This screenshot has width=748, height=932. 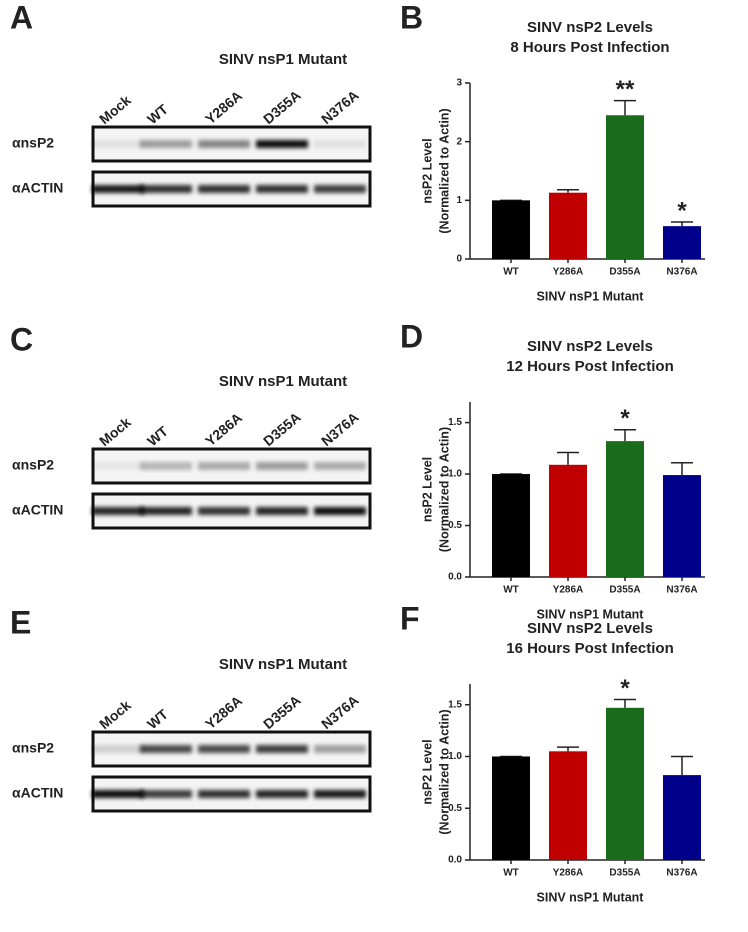 I want to click on chart-title: 8 Hours Post Infection, so click(x=589, y=47).